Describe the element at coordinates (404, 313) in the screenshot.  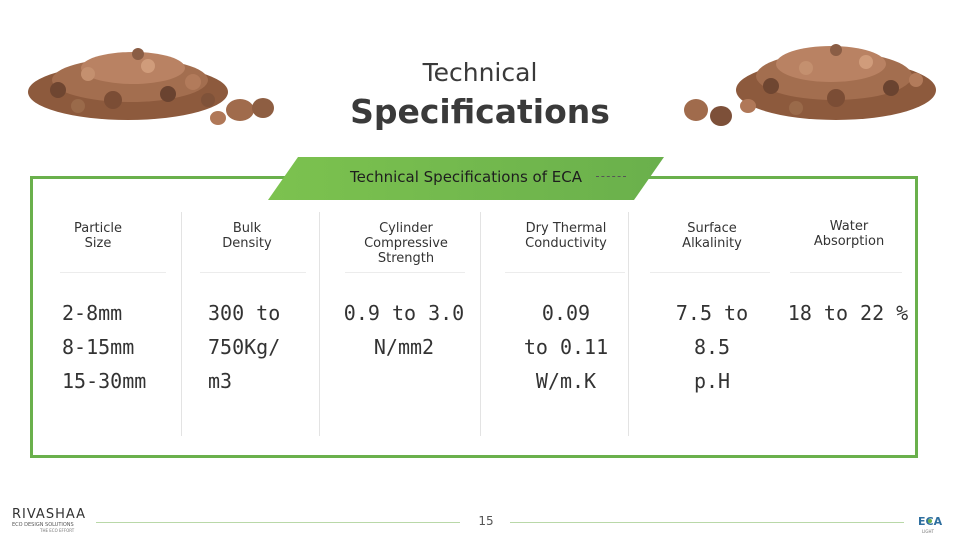
I see `value-line: 0.9 to 3.0` at that location.